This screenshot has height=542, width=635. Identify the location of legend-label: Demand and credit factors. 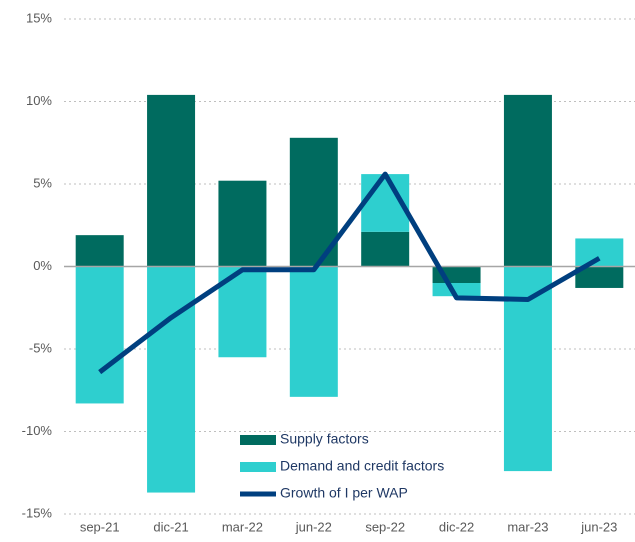
(362, 466).